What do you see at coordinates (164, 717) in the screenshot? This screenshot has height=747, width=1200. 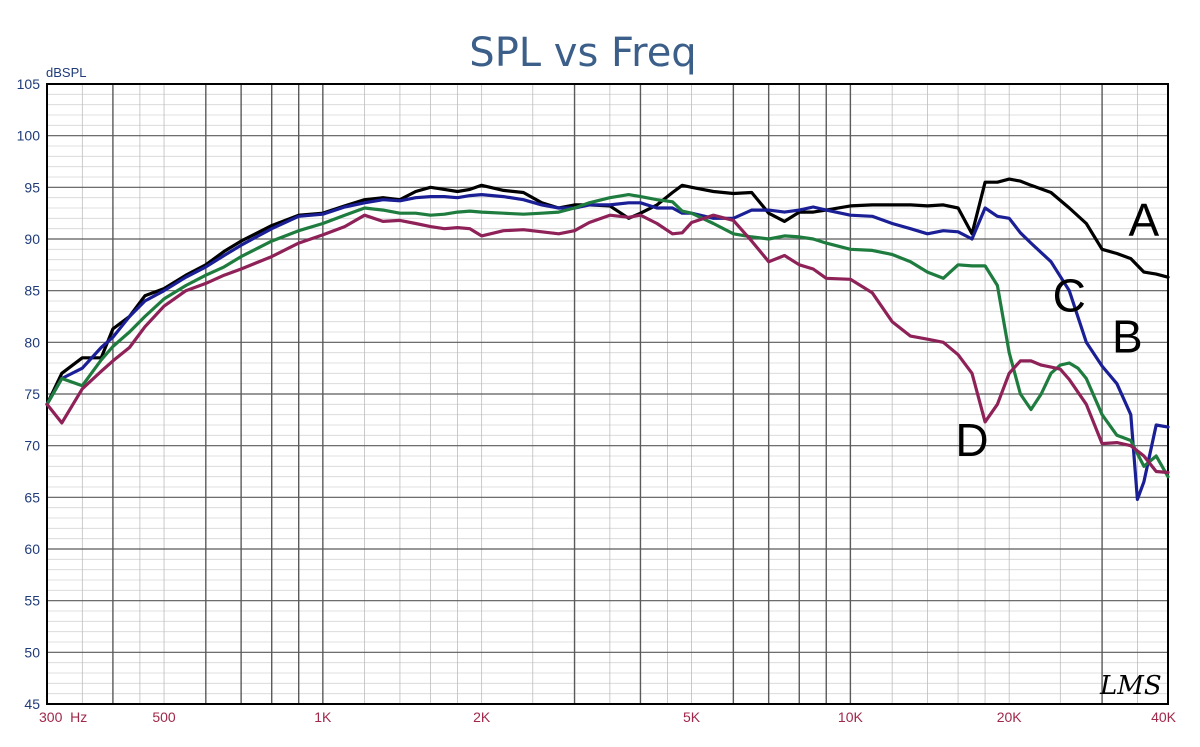 I see `x-tick-label: 500` at bounding box center [164, 717].